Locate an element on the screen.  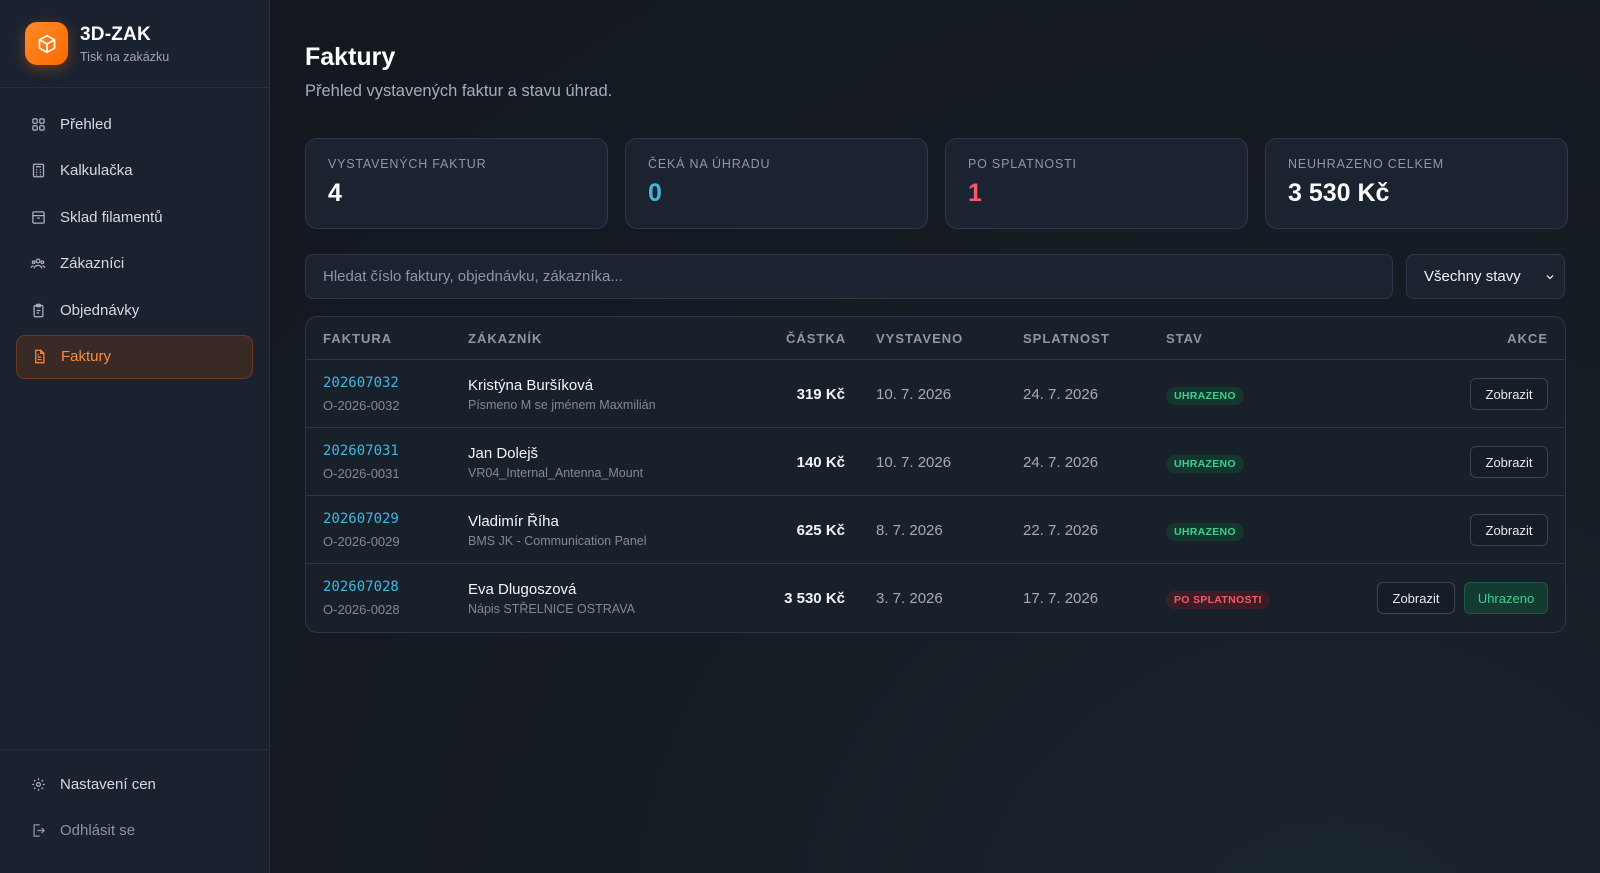
sidebar-item-label: Kalkulačka is located at coordinates (96, 170).